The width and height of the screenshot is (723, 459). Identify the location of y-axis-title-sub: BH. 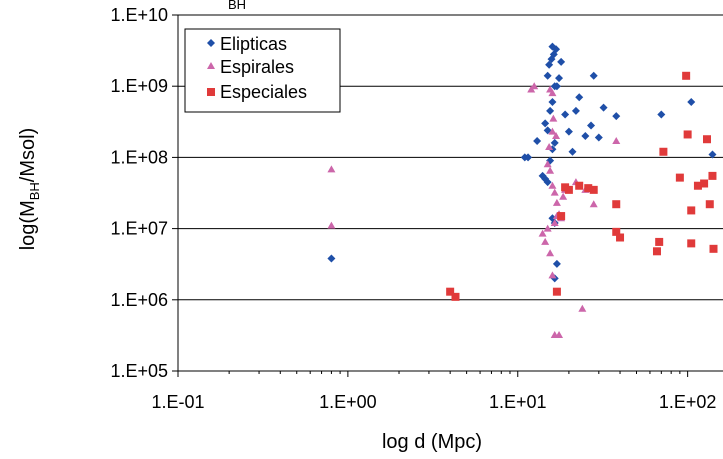
(34, 191).